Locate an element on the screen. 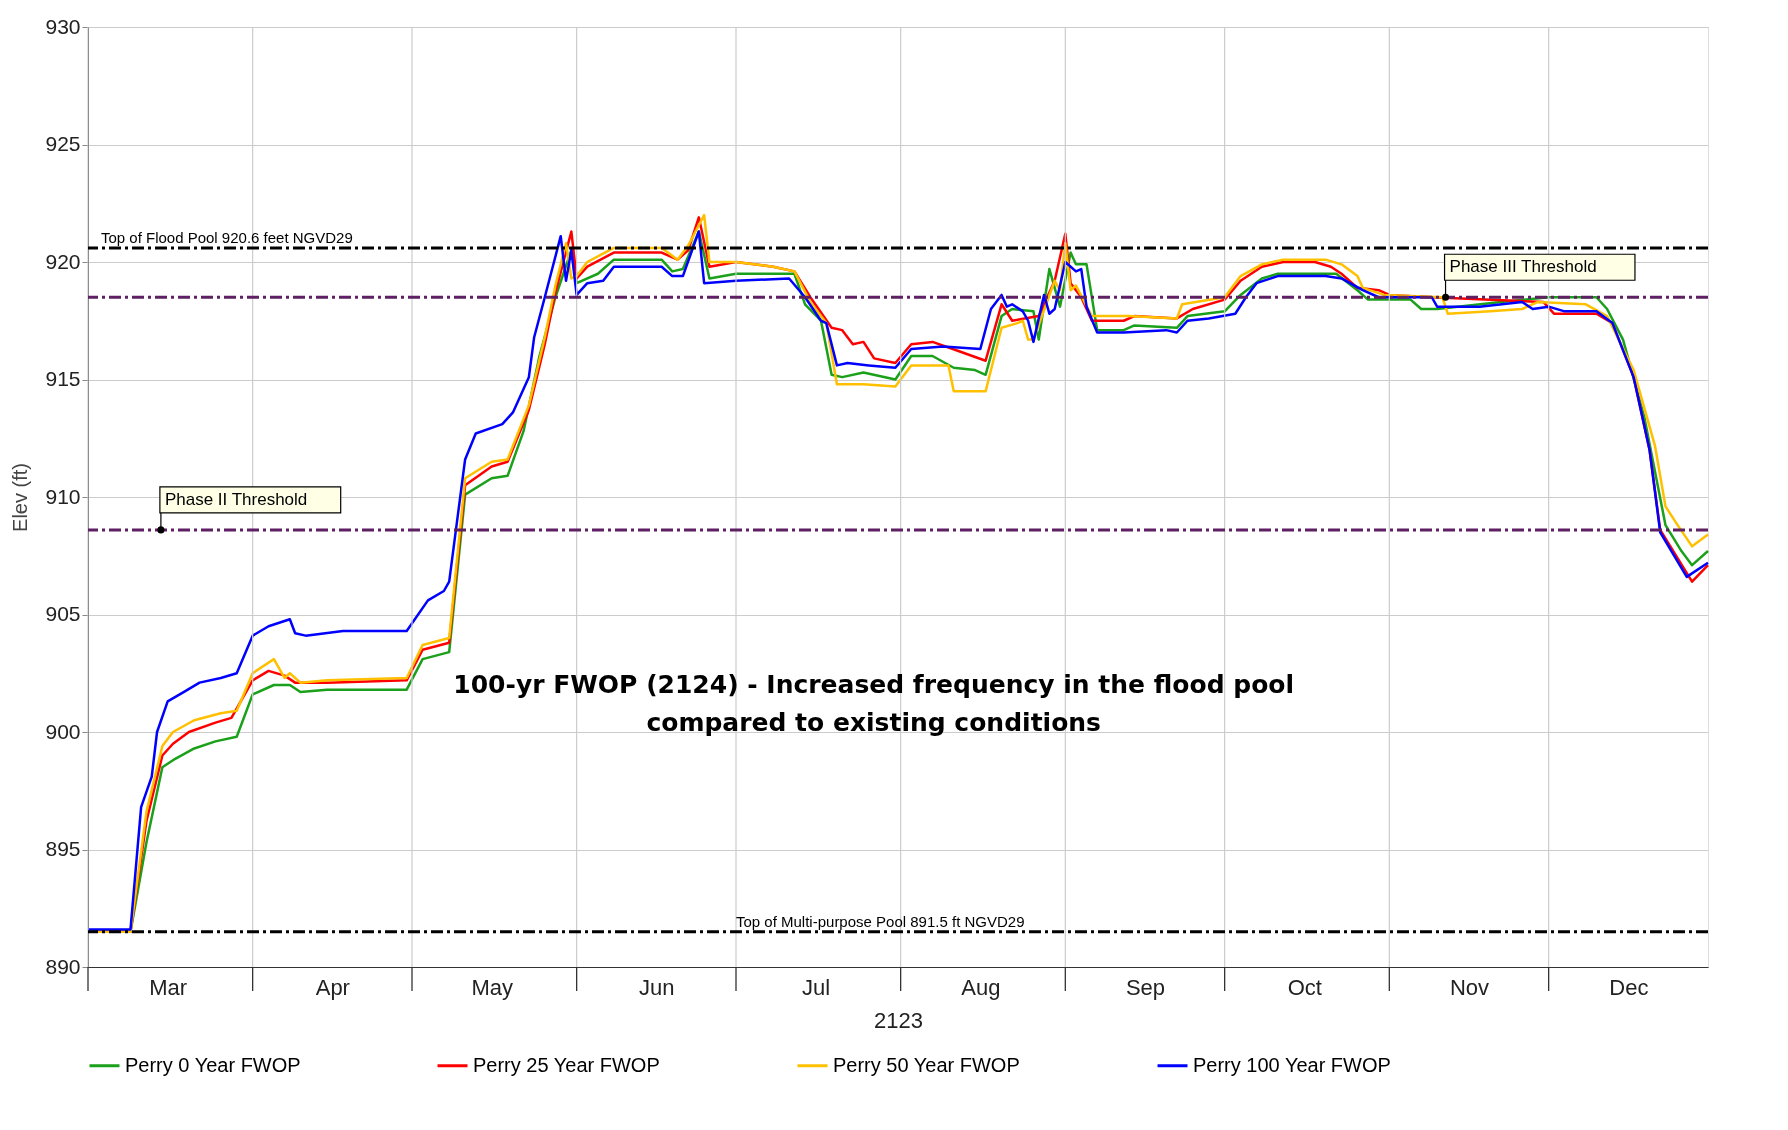  ref-line-label: Top of Multi-purpose Pool 891.5 ft NGVD29 is located at coordinates (880, 921).